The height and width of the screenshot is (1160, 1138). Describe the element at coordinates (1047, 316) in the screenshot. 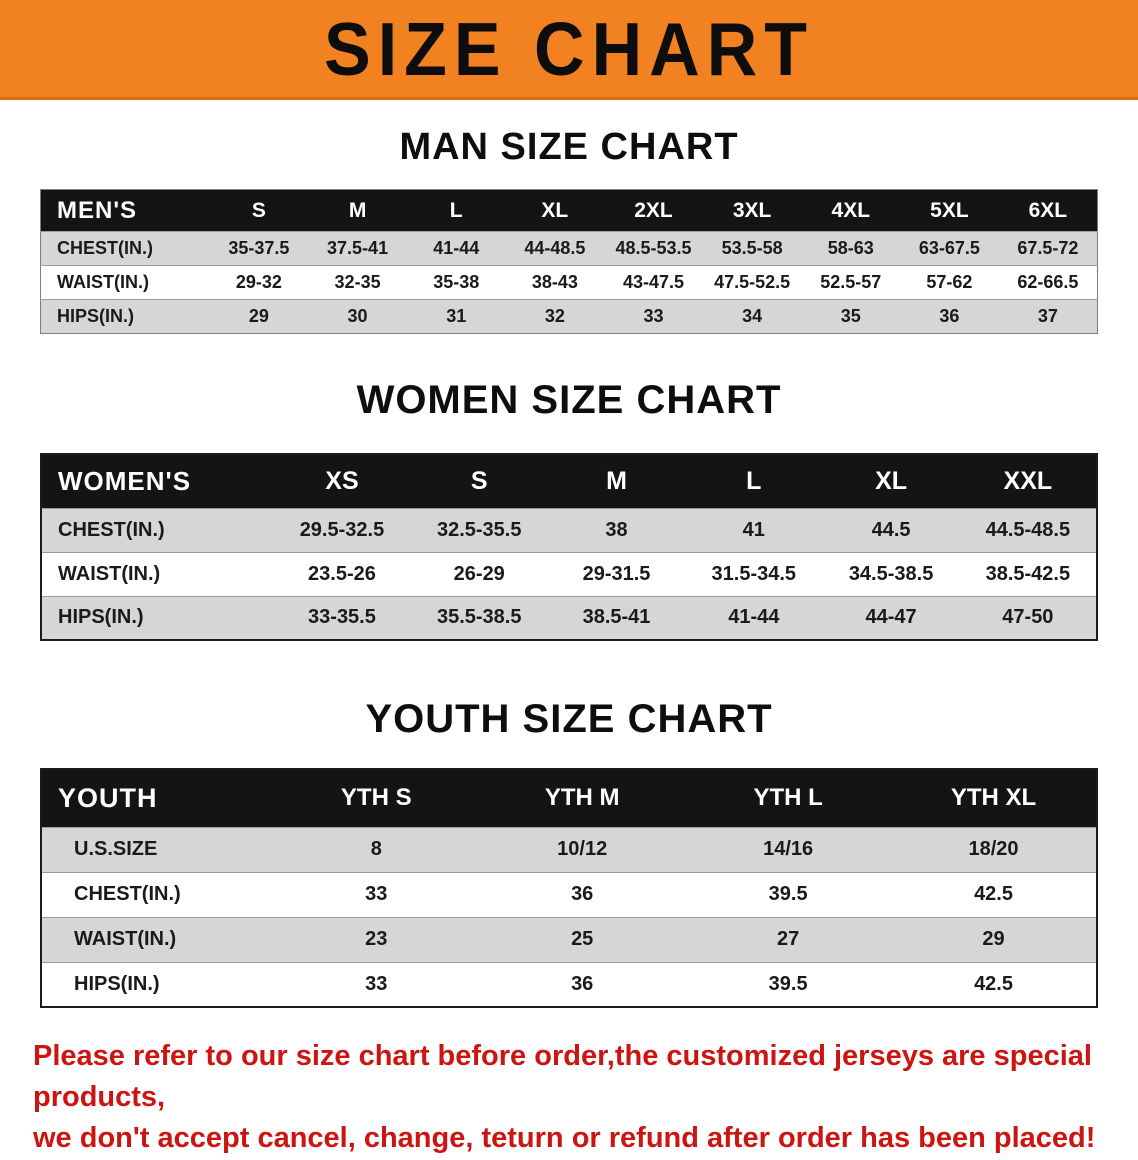

I see `men-value-cell: 37` at that location.